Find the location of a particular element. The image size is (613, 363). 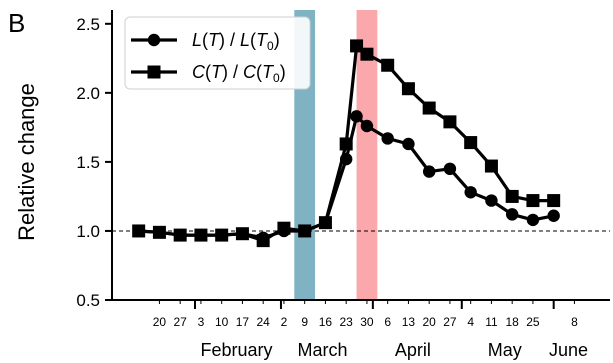

x-tick-label-5: 24 is located at coordinates (263, 322).